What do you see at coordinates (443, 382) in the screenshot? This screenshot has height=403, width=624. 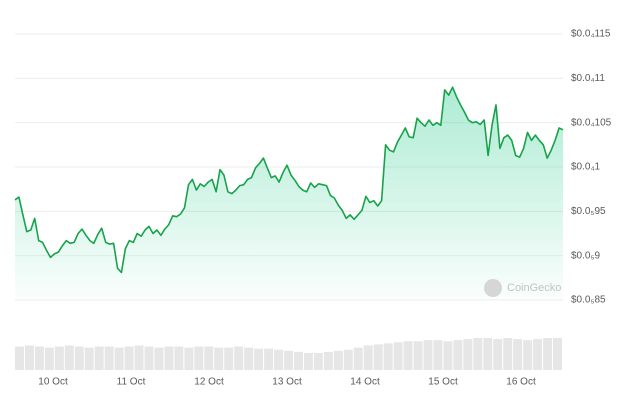 I see `x-tick-label: 15 Oct` at bounding box center [443, 382].